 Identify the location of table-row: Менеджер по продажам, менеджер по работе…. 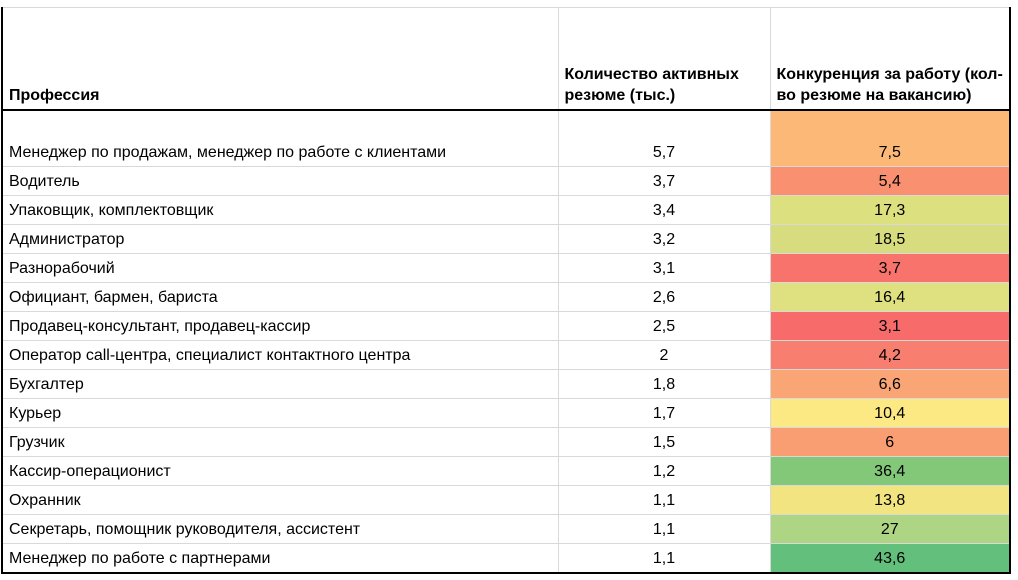
(506, 138).